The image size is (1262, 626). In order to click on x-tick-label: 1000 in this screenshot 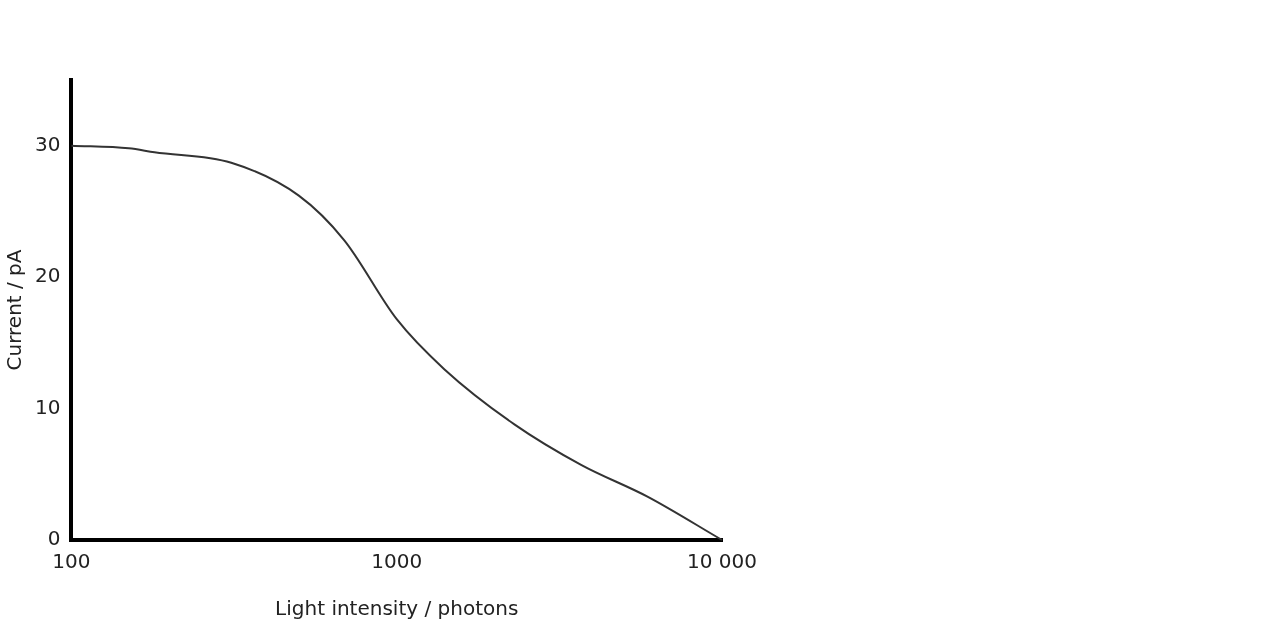, I will do `click(397, 561)`.